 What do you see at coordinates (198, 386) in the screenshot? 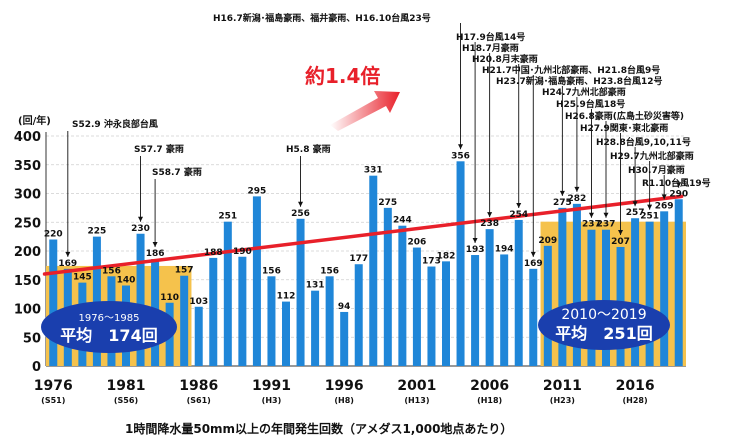
I see `x-tick-label: 1986` at bounding box center [198, 386].